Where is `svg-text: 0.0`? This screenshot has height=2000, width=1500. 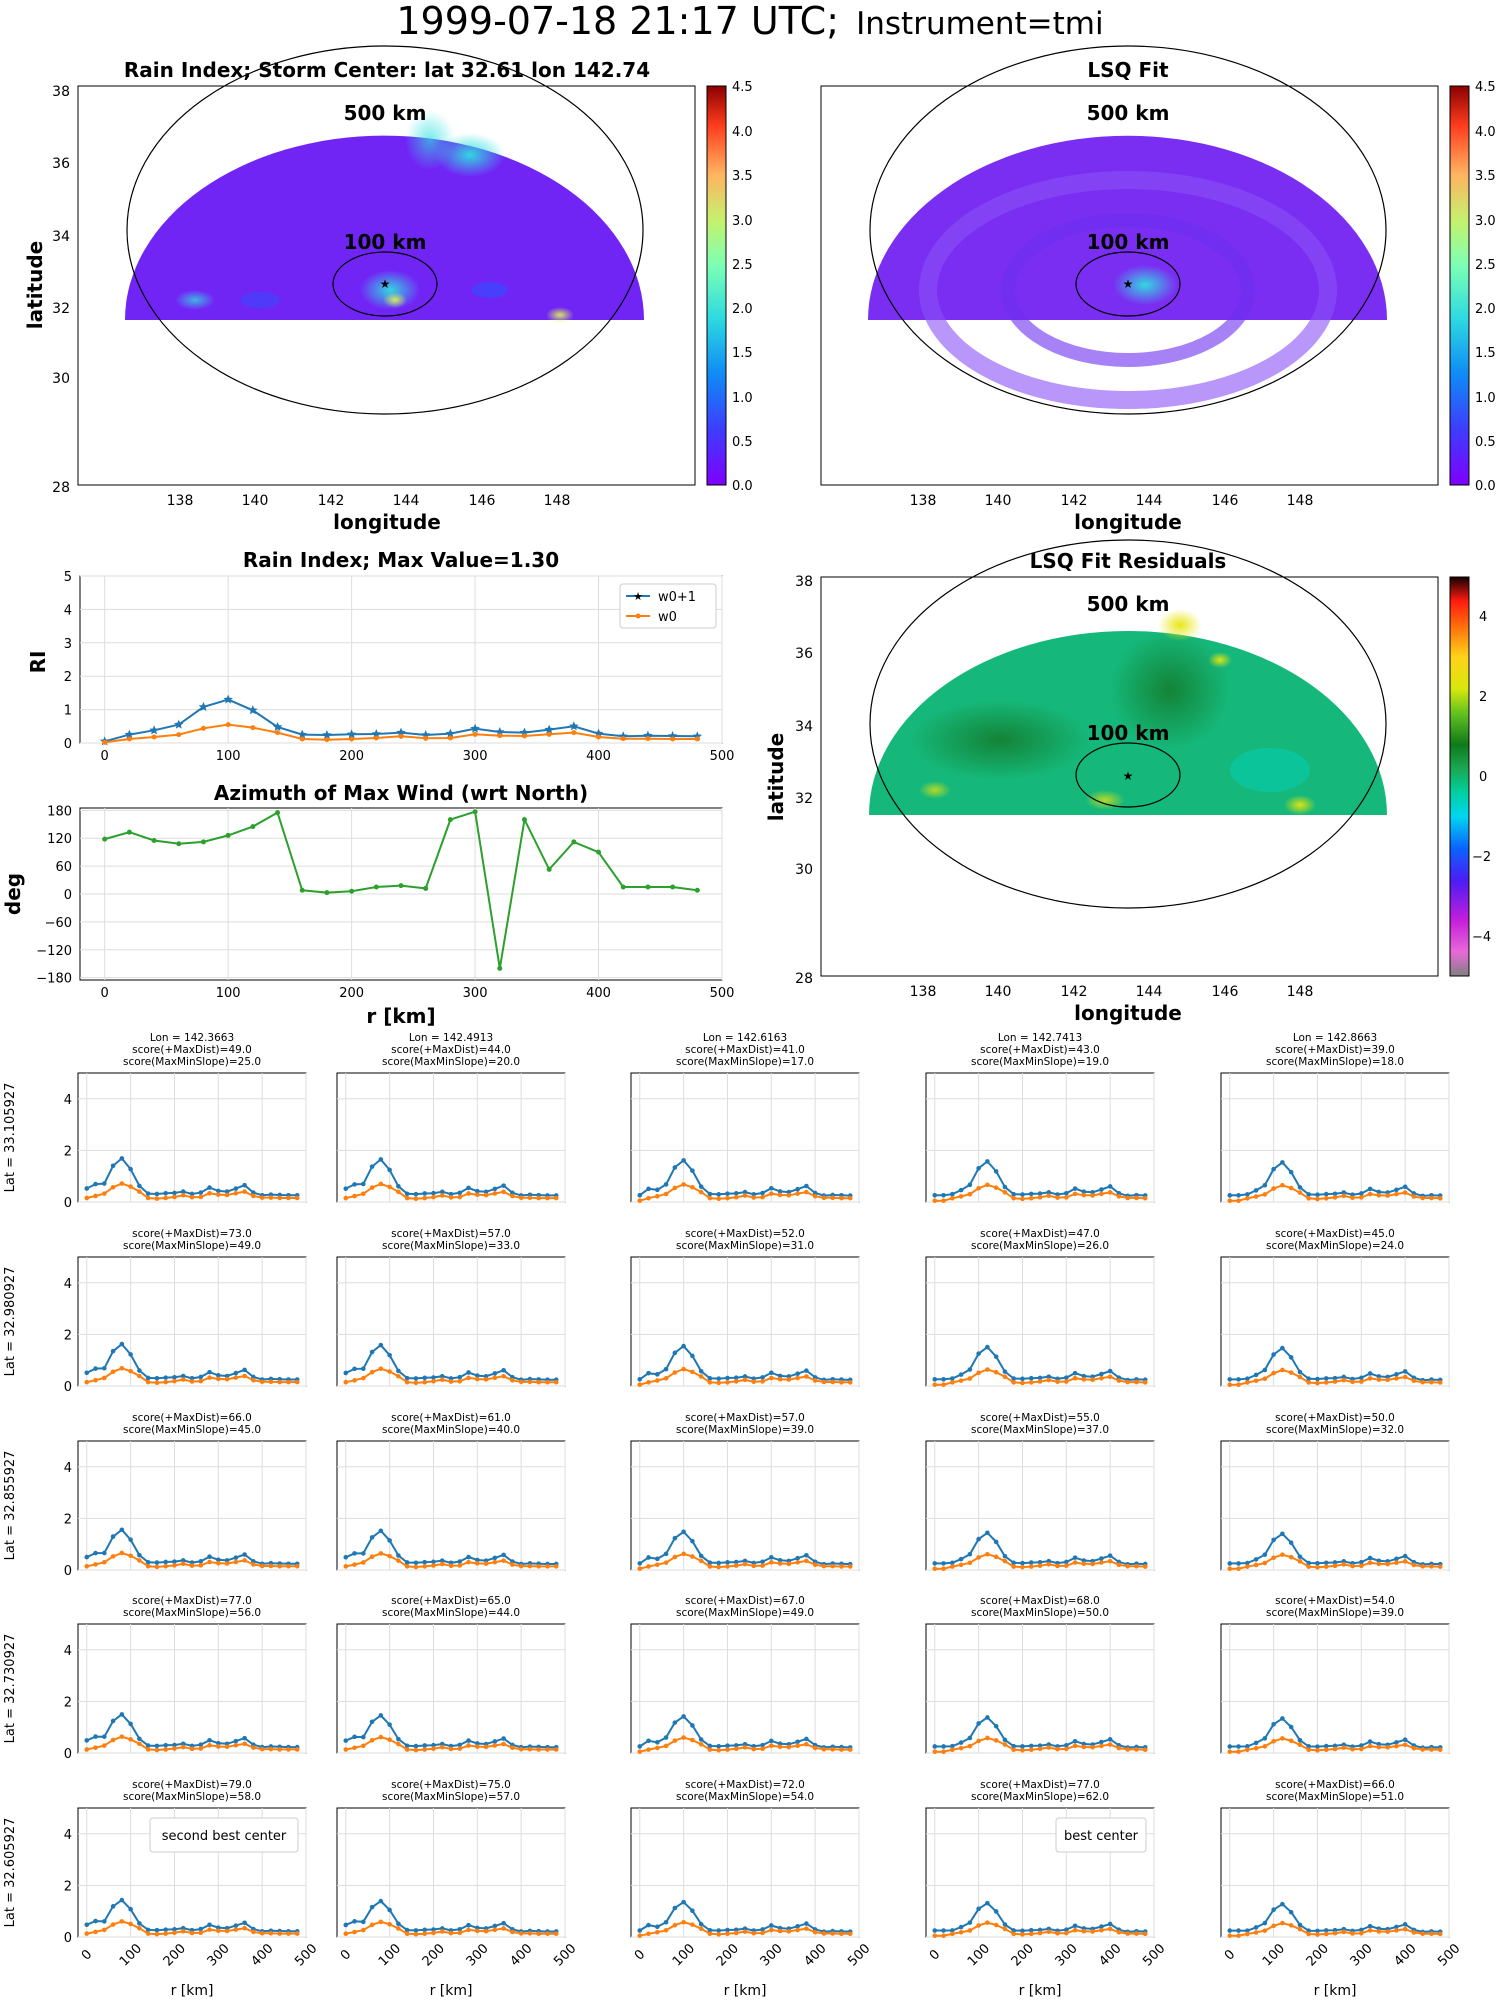 svg-text: 0.0 is located at coordinates (1485, 486).